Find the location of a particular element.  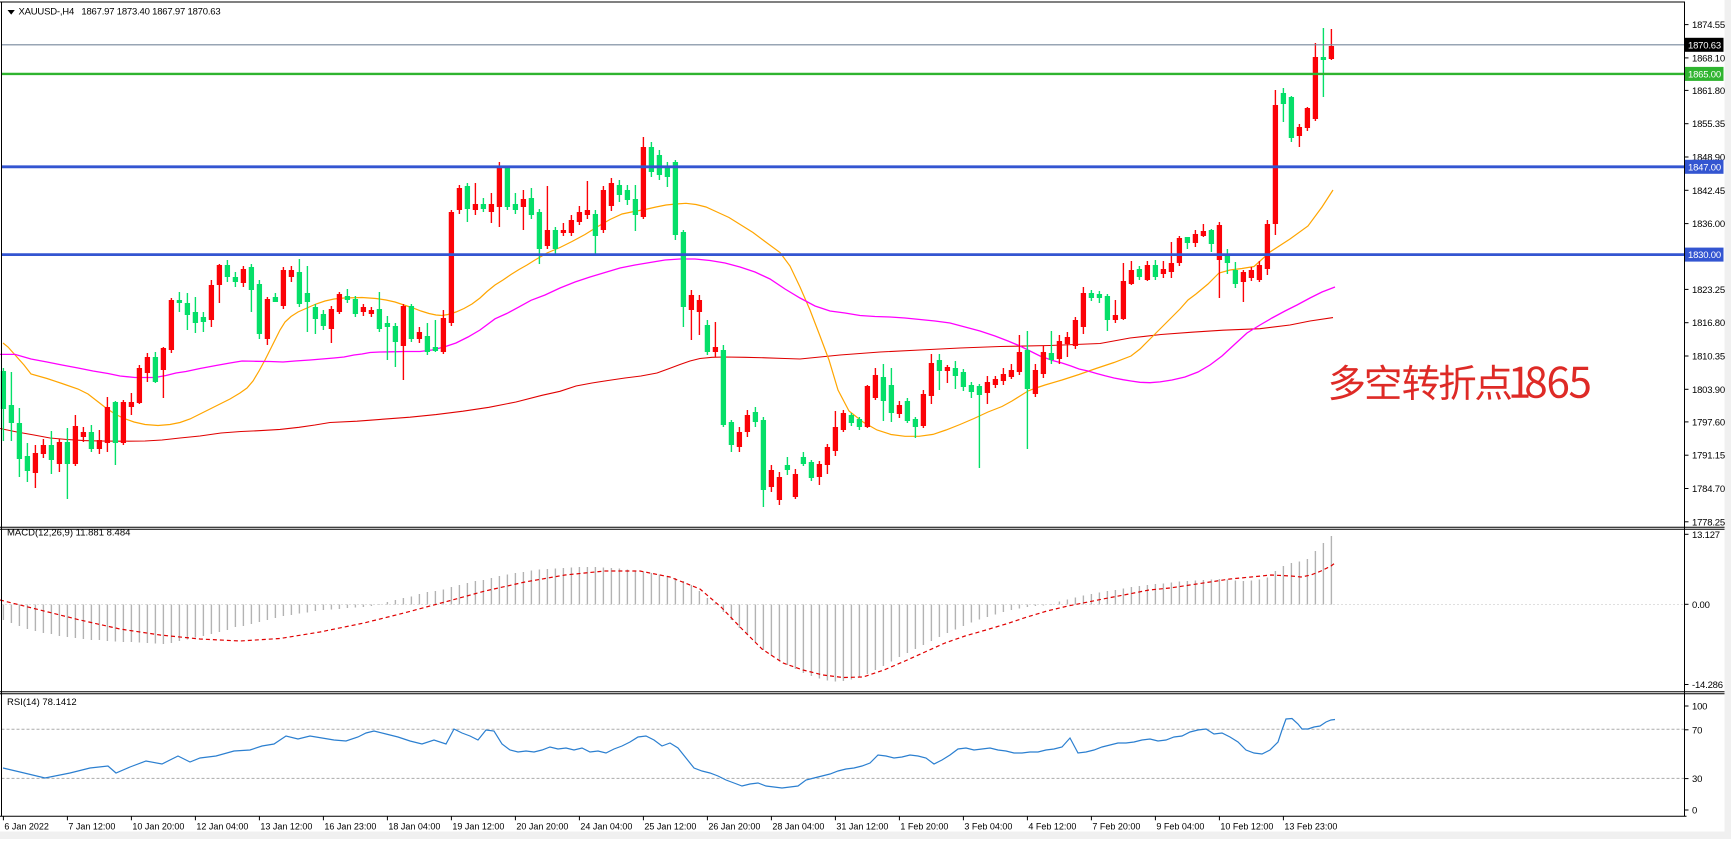

svg-text: 10 Jan 20:00 is located at coordinates (158, 827).